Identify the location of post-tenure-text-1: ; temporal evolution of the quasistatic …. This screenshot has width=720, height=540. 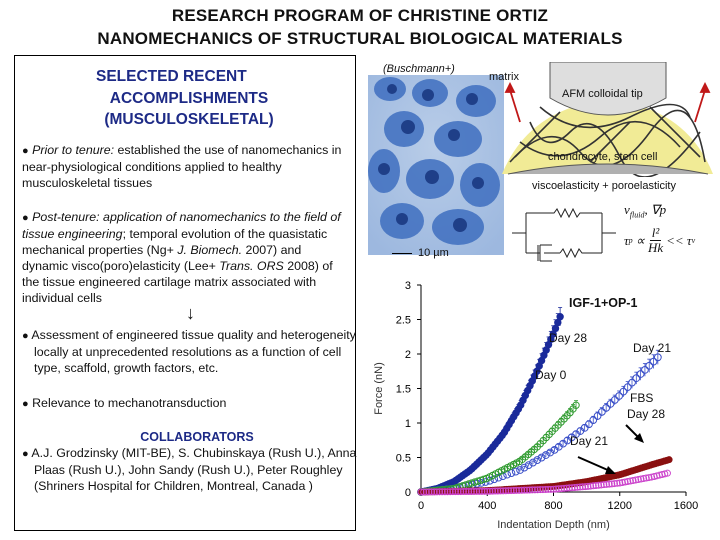
(175, 242).